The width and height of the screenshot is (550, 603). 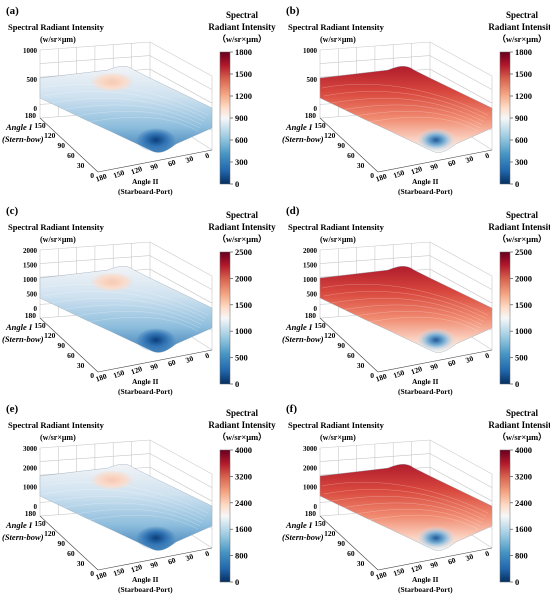 What do you see at coordinates (241, 556) in the screenshot?
I see `colorbar-tick-label: 800` at bounding box center [241, 556].